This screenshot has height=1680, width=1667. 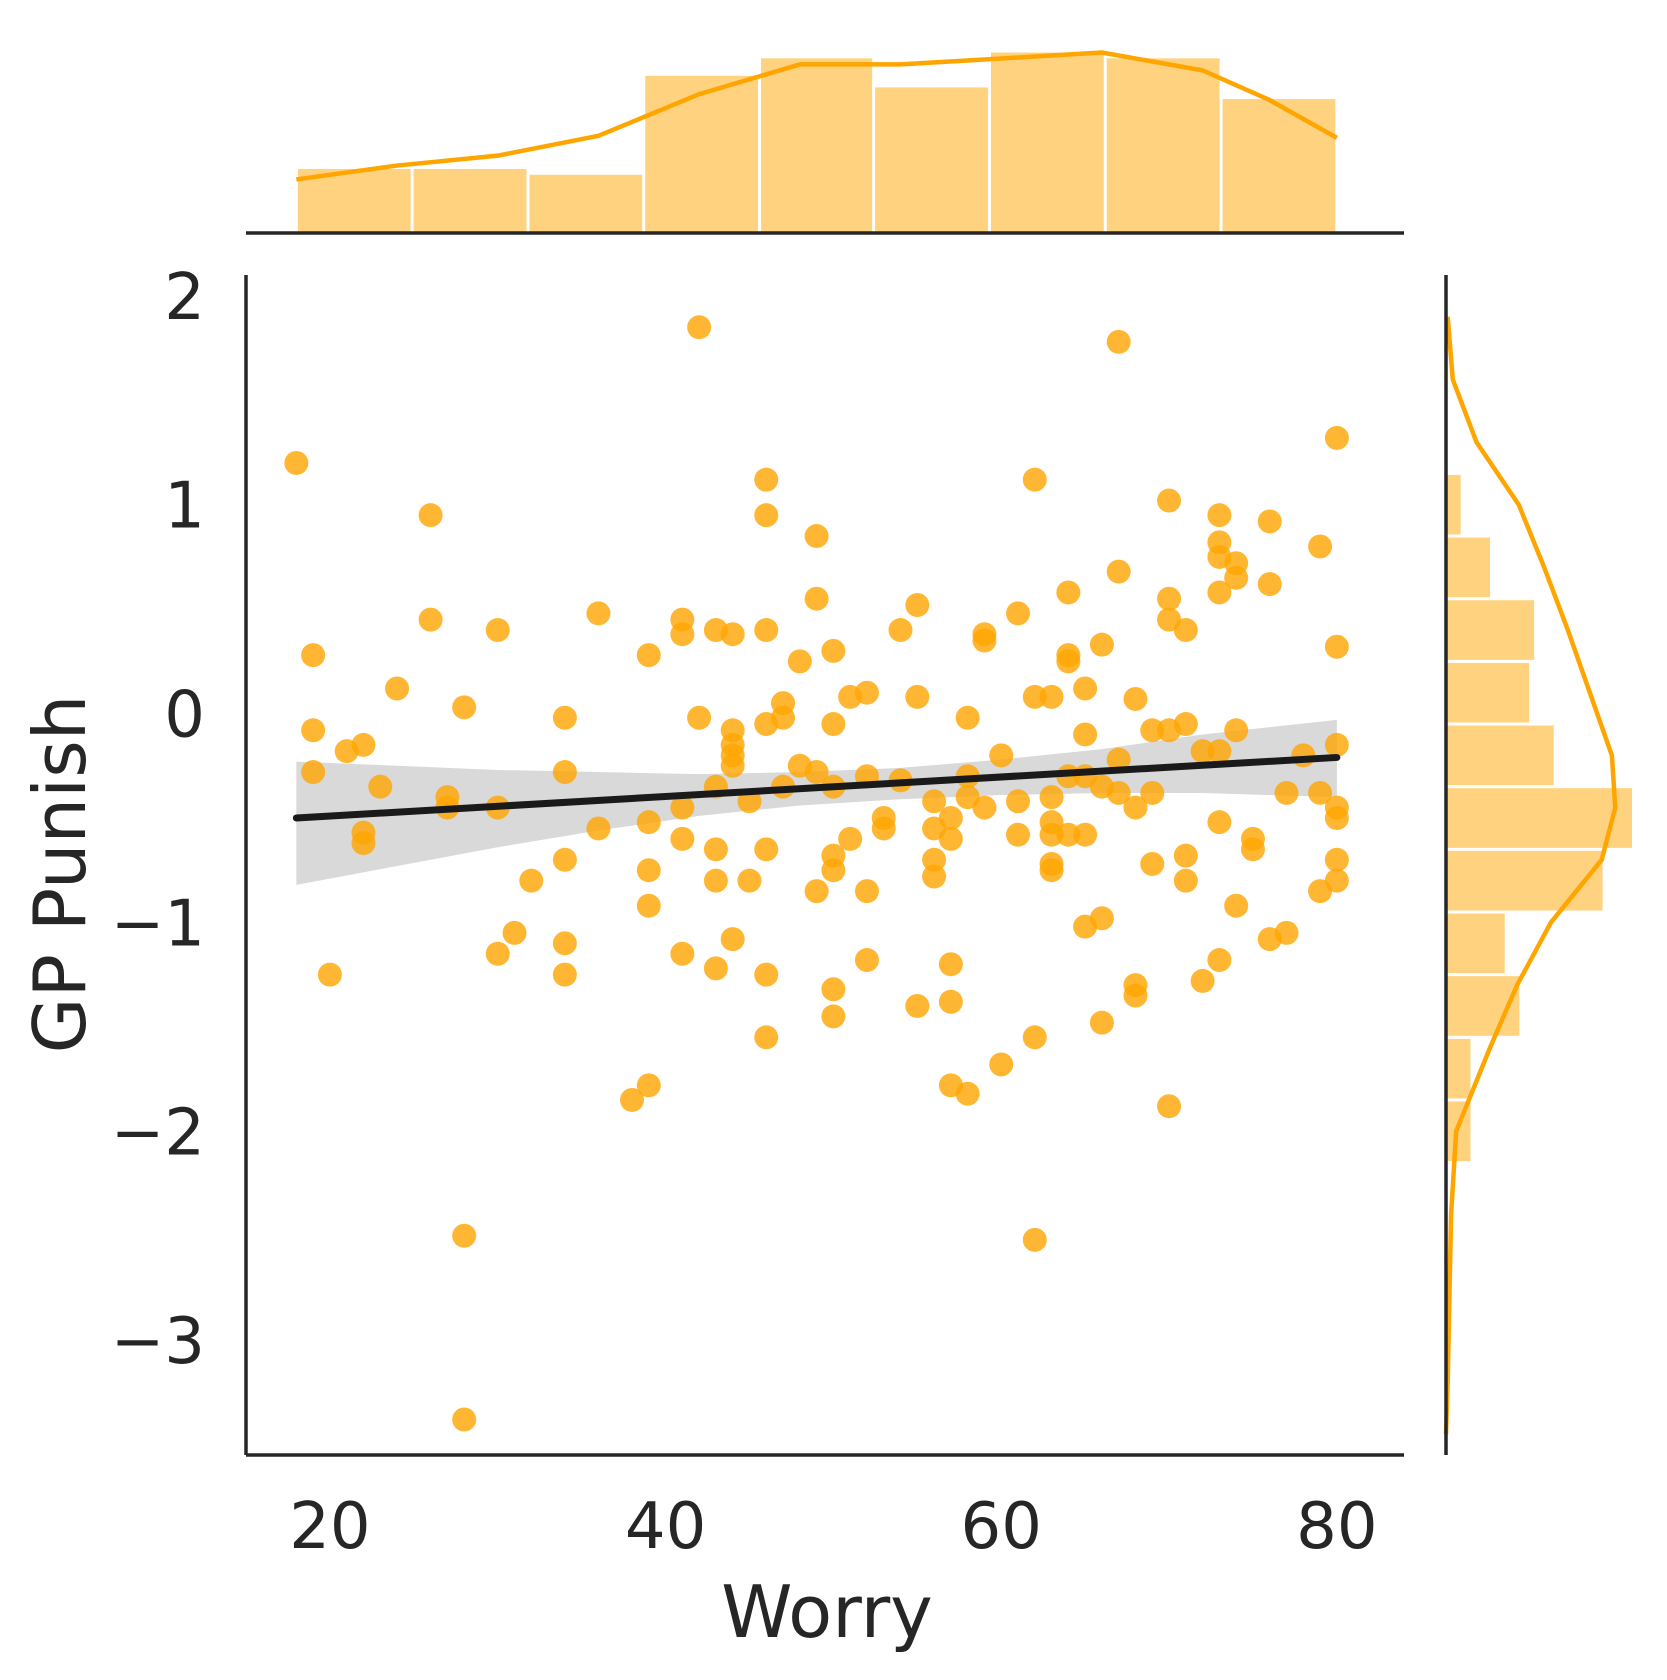 I want to click on x-tick-label: 80, so click(x=1336, y=1527).